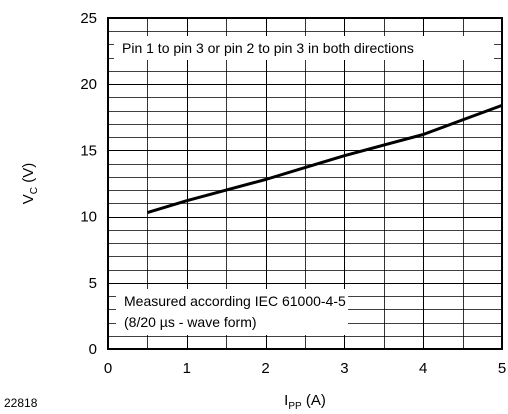  Describe the element at coordinates (423, 368) in the screenshot. I see `x-tick-label: 4` at that location.